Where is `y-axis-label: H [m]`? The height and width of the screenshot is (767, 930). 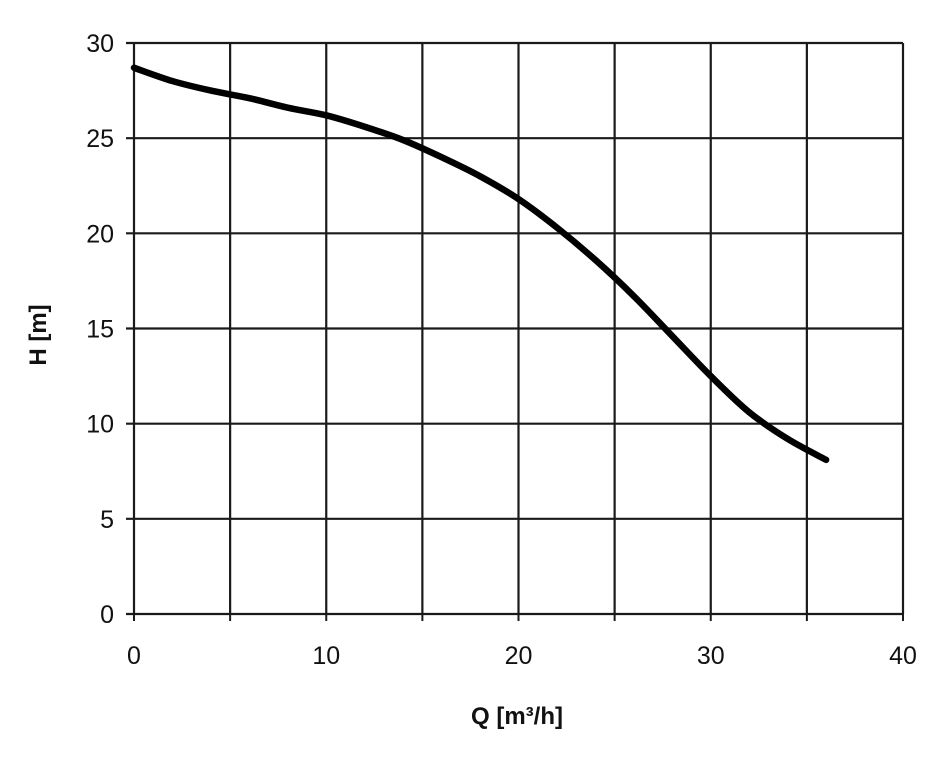
y-axis-label: H [m] is located at coordinates (38, 334).